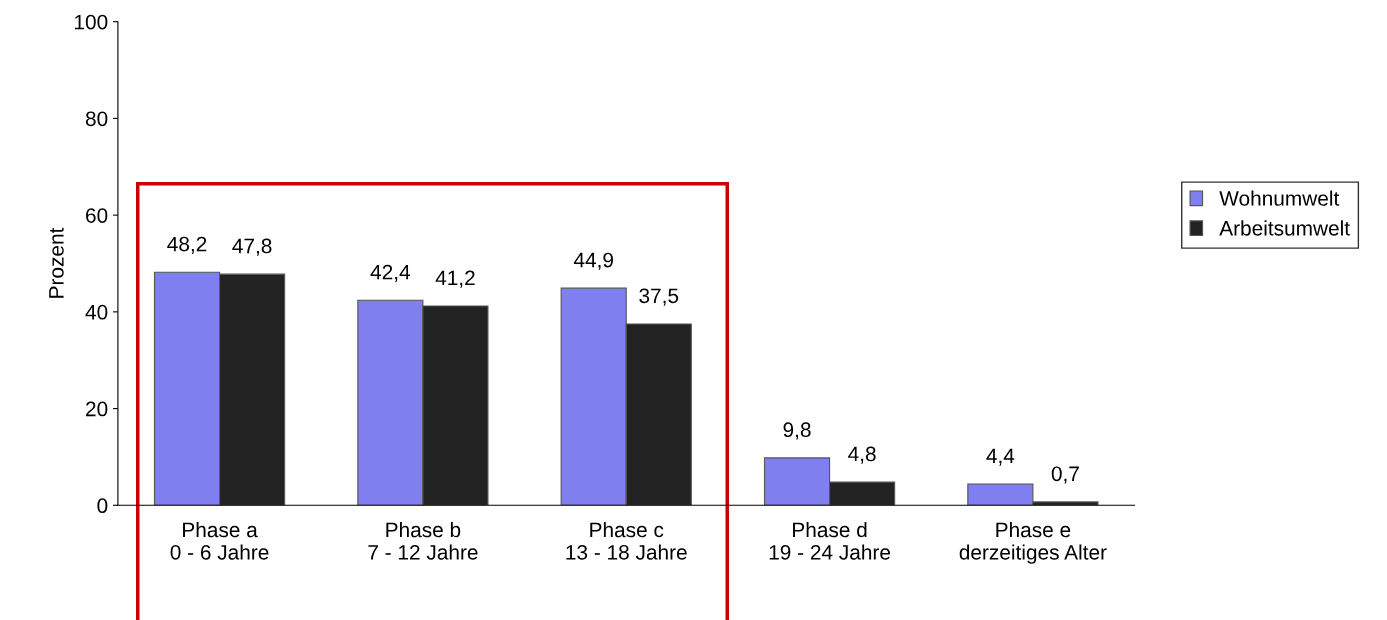 The height and width of the screenshot is (620, 1387). Describe the element at coordinates (390, 273) in the screenshot. I see `data-label: 42,4` at that location.